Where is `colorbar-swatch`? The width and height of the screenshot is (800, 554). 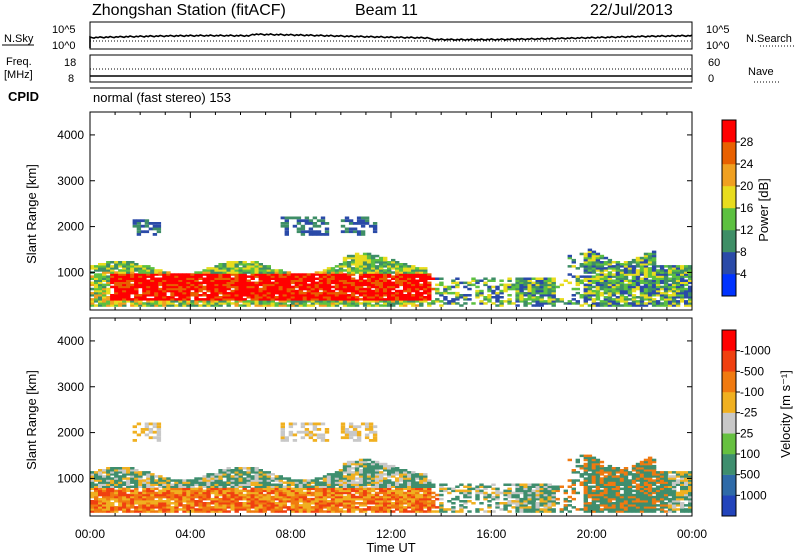
colorbar-swatch is located at coordinates (729, 153).